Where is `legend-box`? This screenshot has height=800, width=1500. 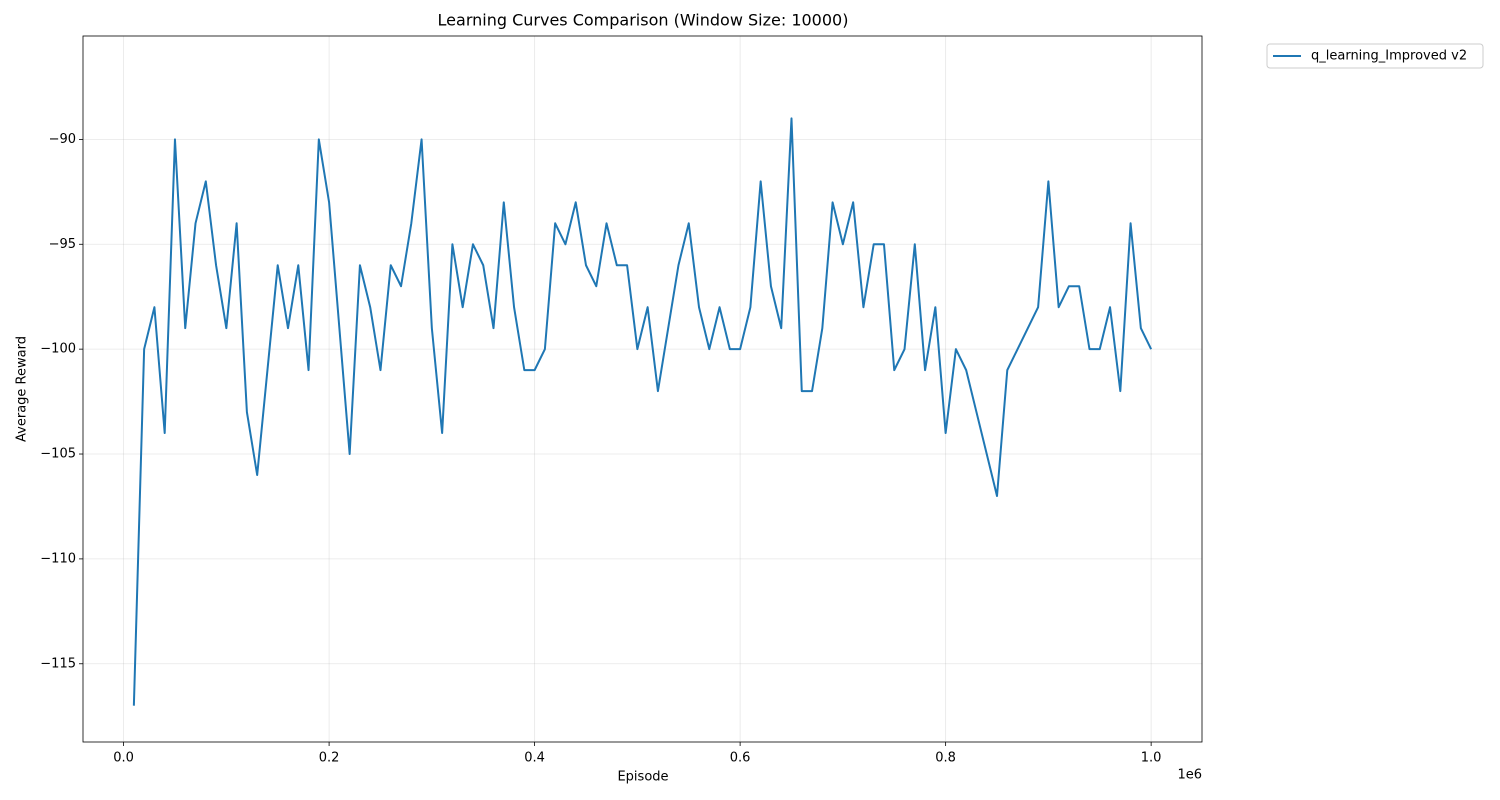
legend-box is located at coordinates (1375, 56).